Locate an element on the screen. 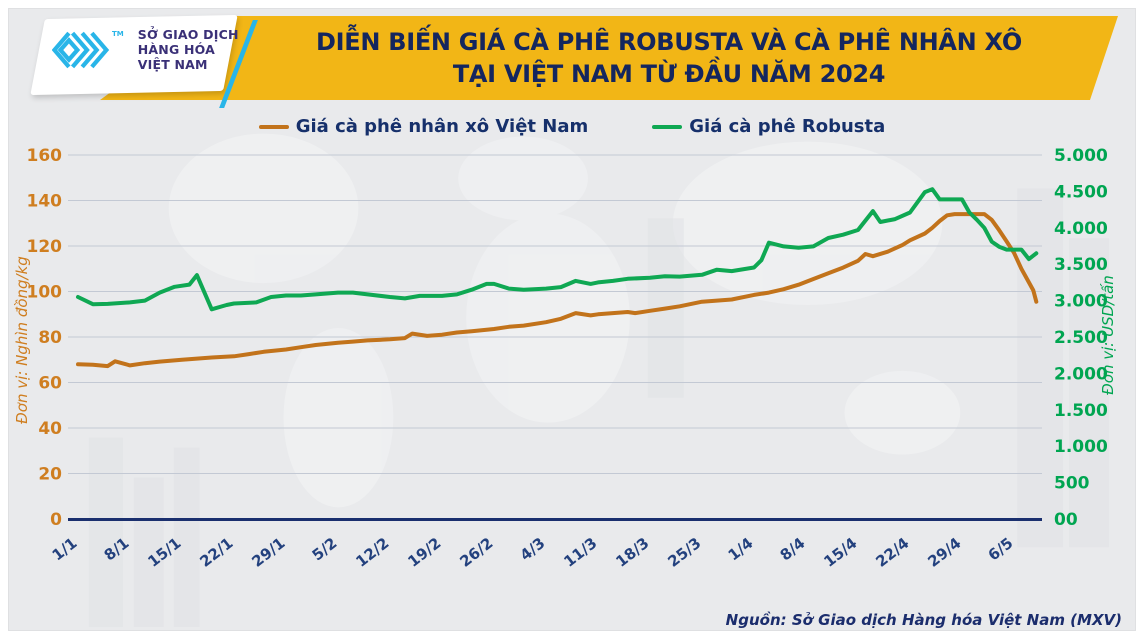  logo-org-name: SỞ GIAO DỊCH HÀNG HÓA VIỆT NAM is located at coordinates (188, 49).